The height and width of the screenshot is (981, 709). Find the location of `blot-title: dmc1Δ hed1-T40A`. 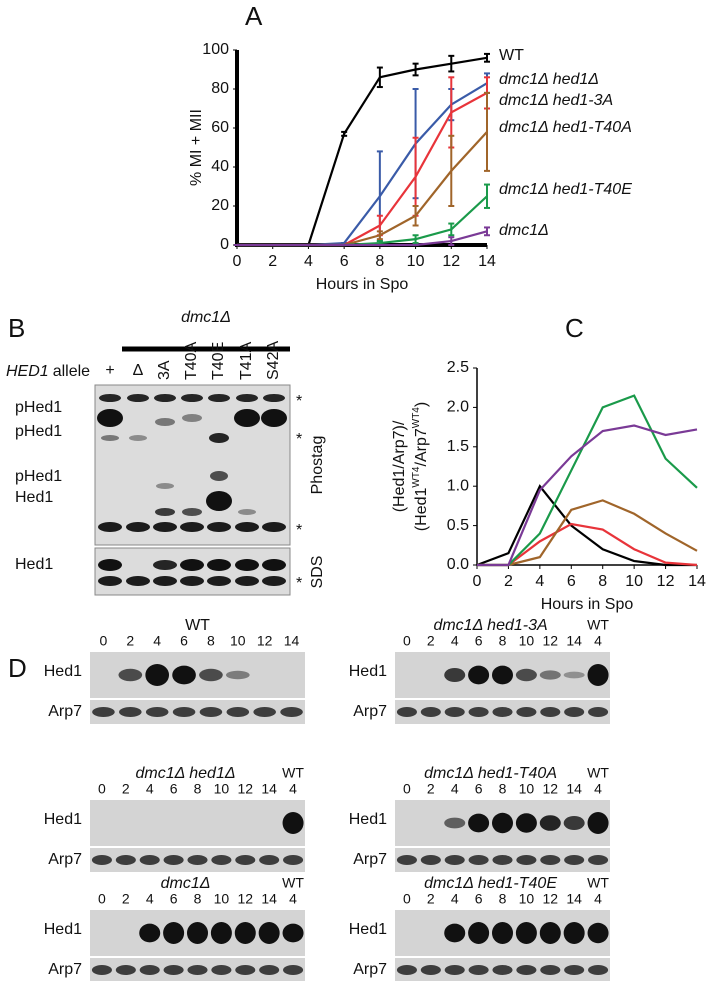

blot-title: dmc1Δ hed1-T40A is located at coordinates (490, 773).